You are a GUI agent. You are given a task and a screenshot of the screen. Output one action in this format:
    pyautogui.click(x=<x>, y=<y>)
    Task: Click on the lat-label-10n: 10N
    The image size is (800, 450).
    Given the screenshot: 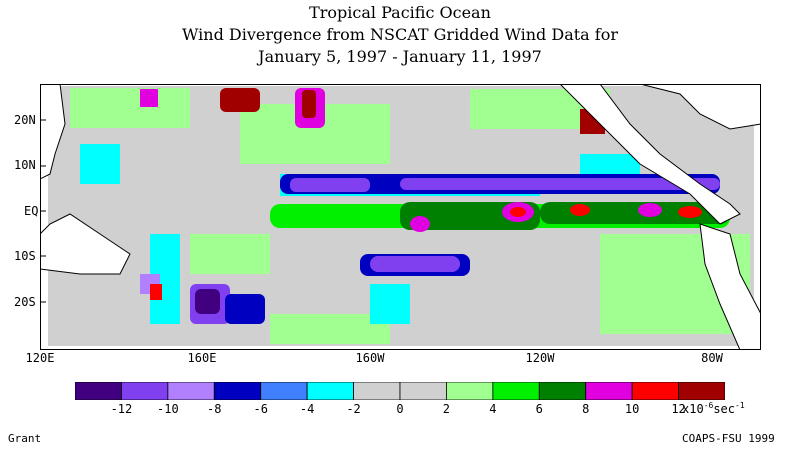 What is the action you would take?
    pyautogui.click(x=25, y=165)
    